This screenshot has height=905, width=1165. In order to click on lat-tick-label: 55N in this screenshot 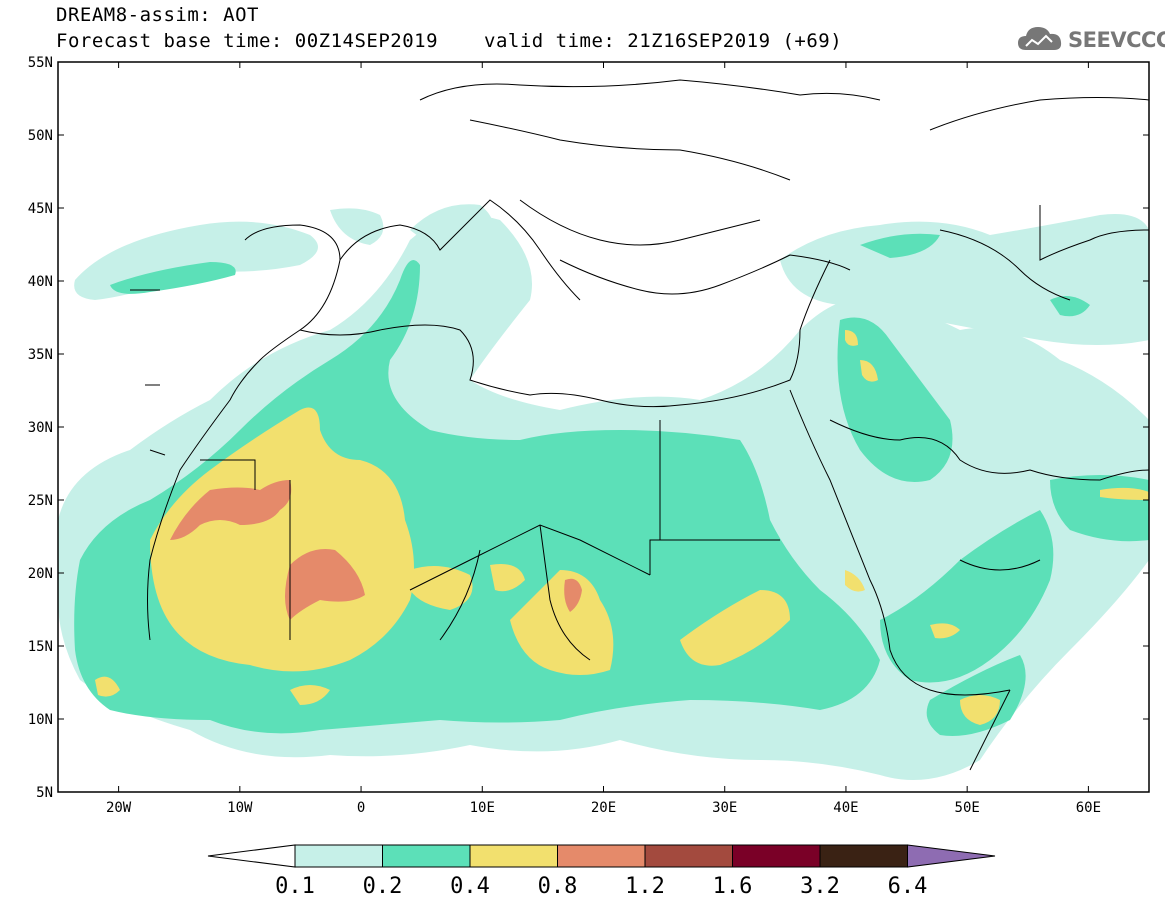, I will do `click(40, 63)`.